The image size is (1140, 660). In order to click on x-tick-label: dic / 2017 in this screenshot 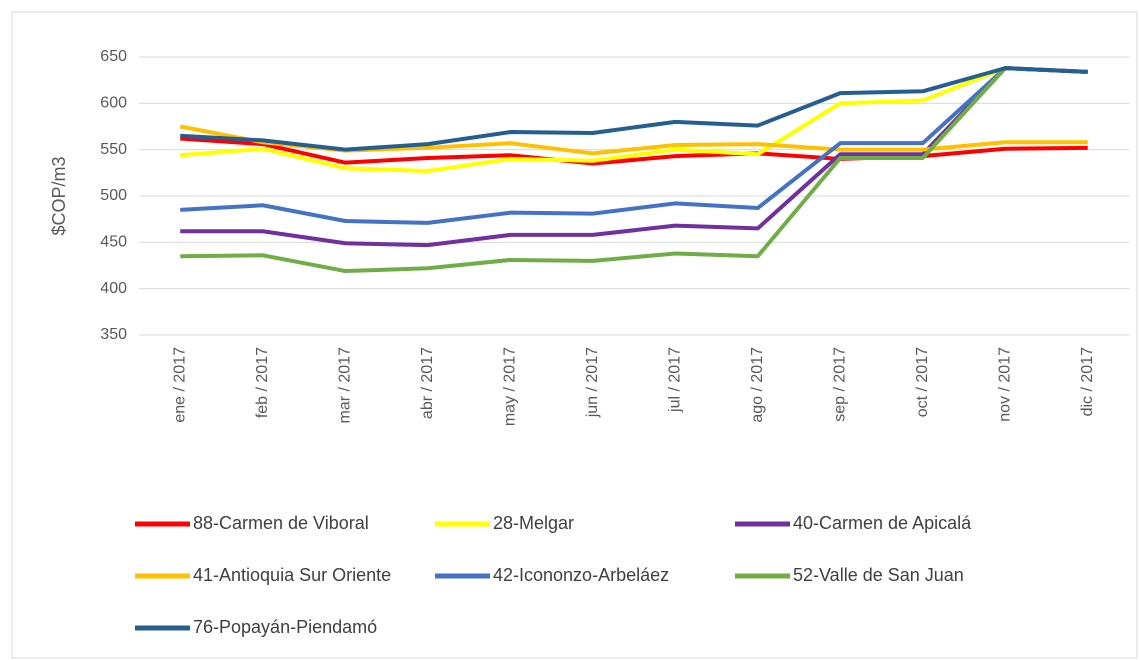, I will do `click(1087, 381)`.